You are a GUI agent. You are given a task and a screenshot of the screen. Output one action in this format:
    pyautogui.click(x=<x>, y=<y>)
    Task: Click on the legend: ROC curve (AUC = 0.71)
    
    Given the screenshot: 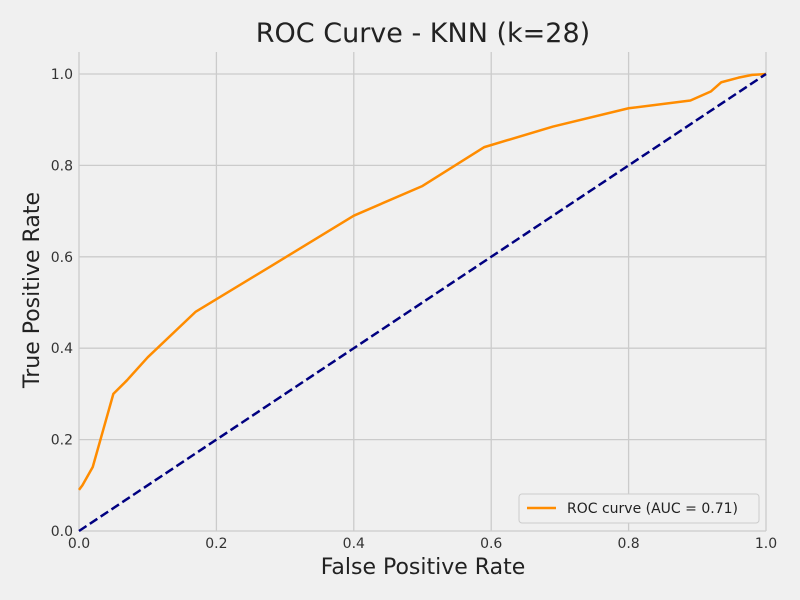 What is the action you would take?
    pyautogui.click(x=639, y=508)
    